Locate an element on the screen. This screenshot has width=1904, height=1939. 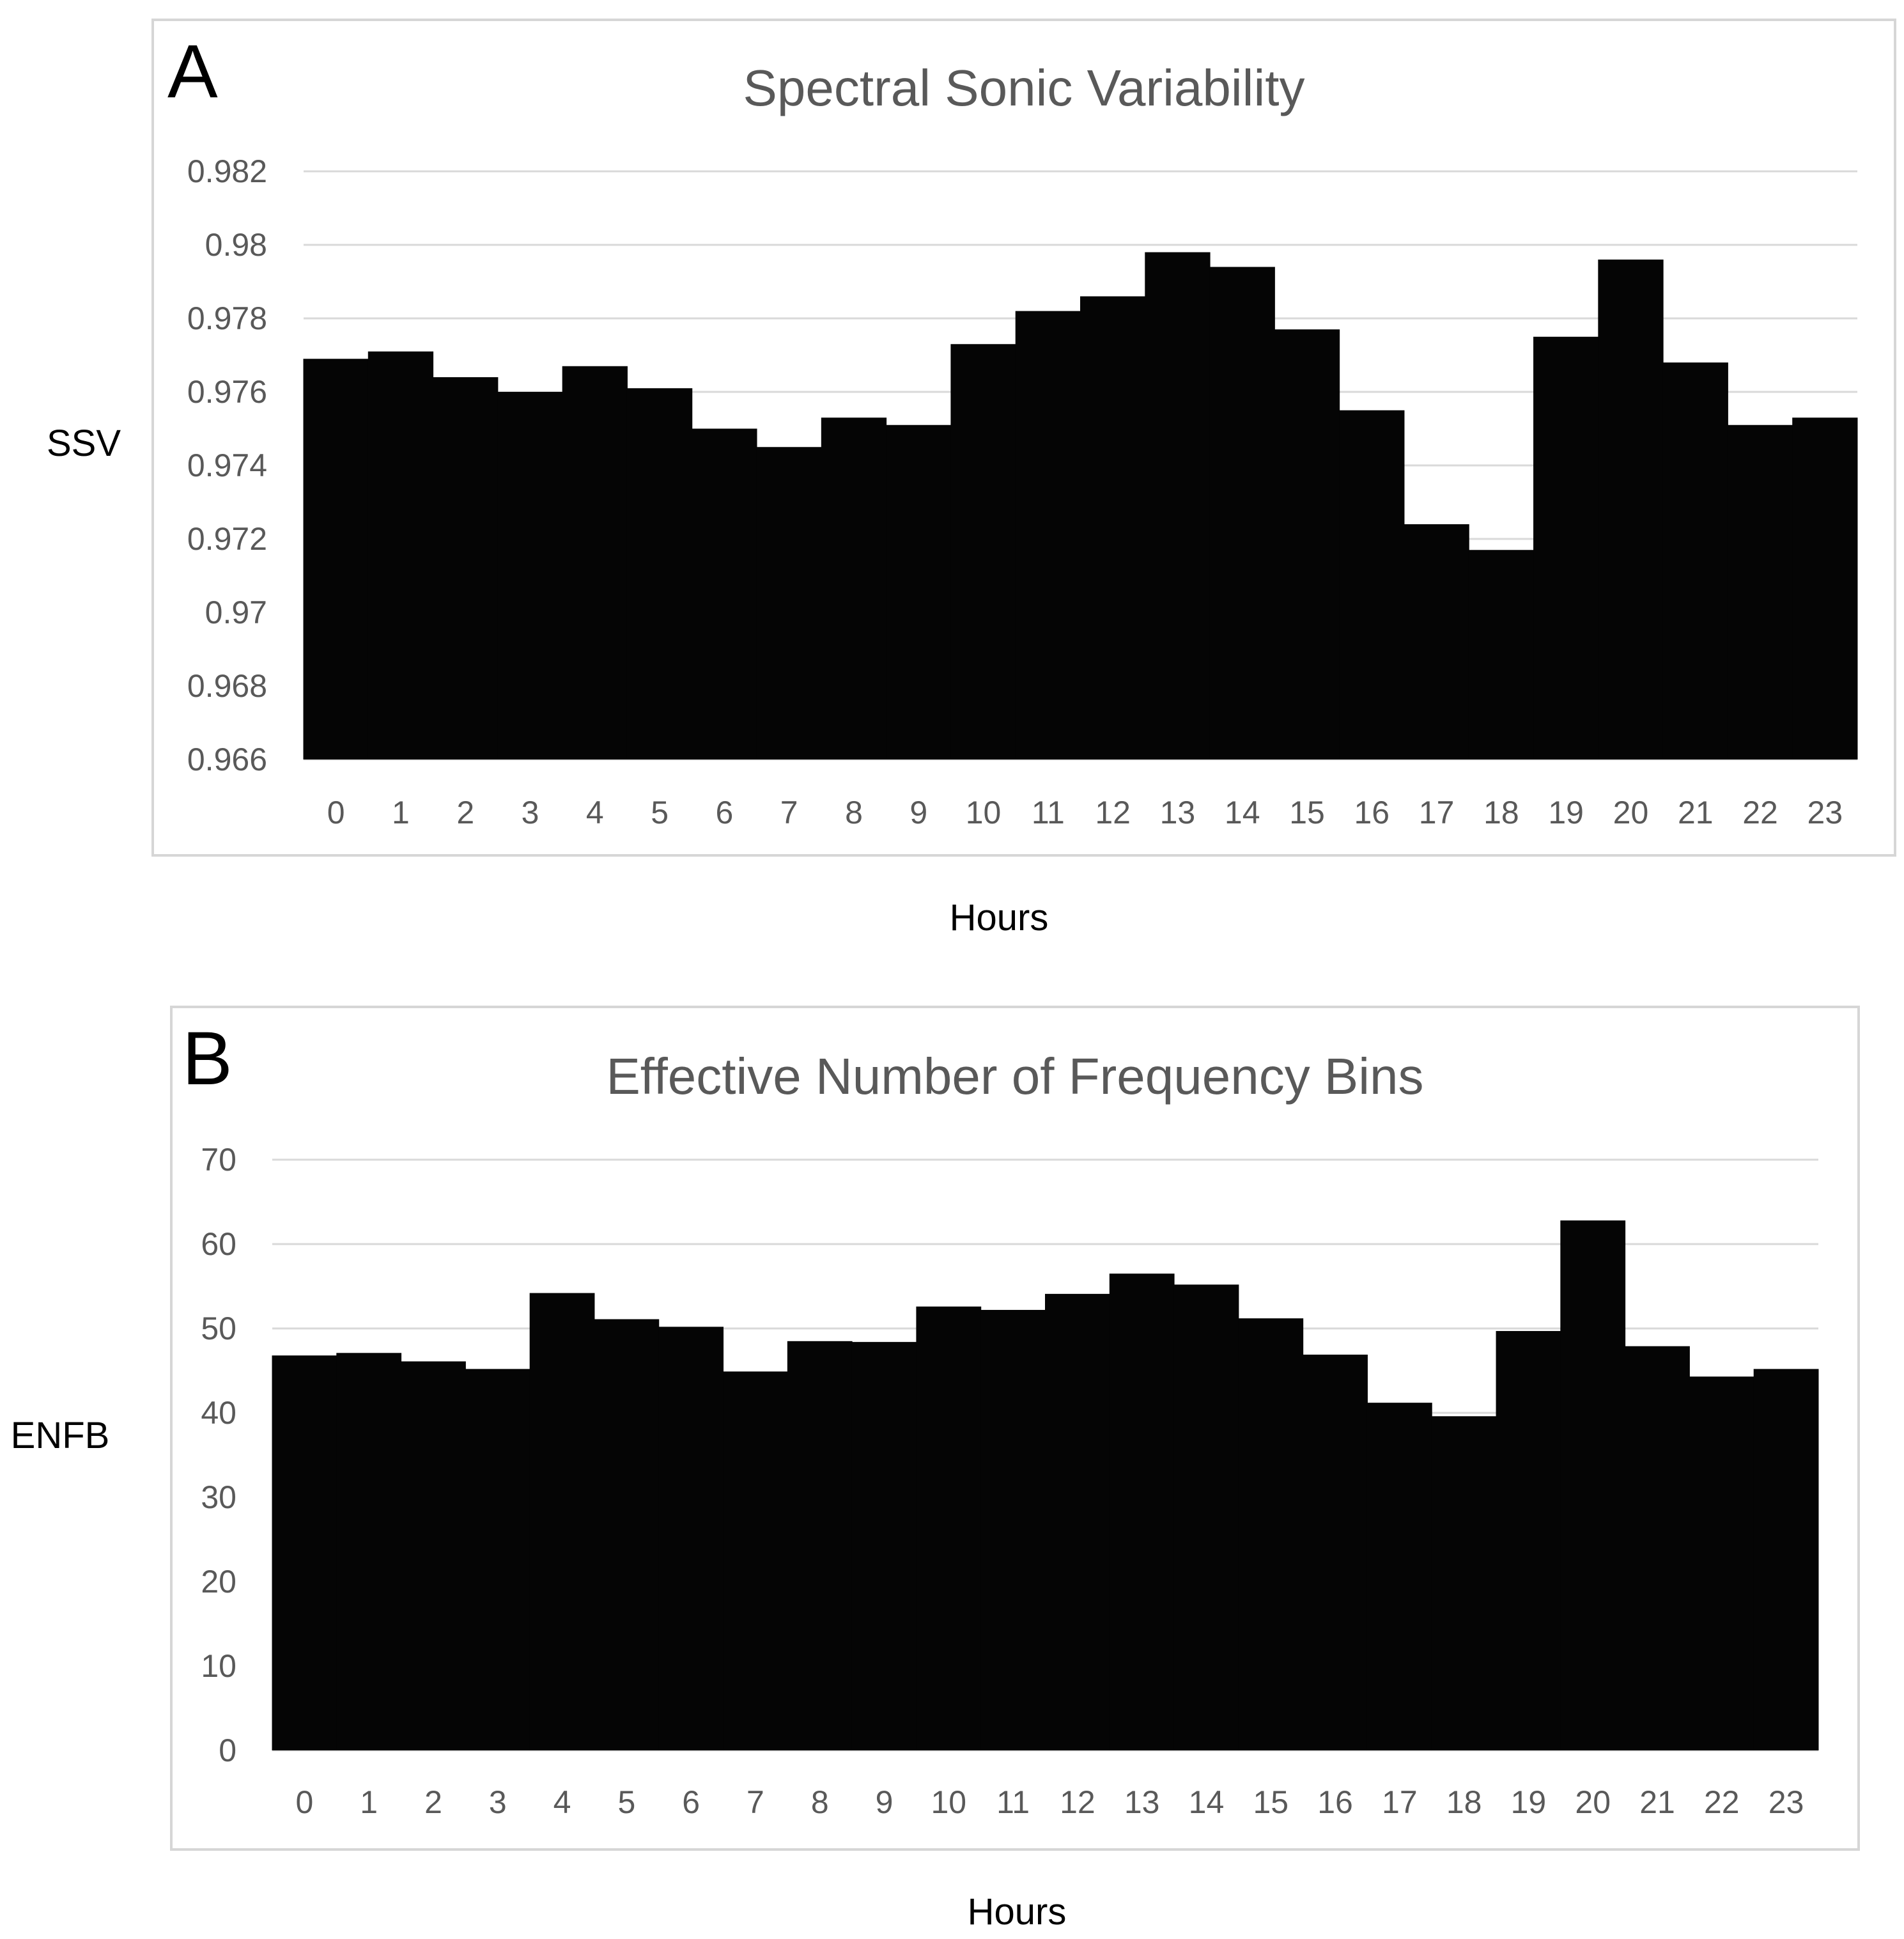
y-tick-label: 0.98 is located at coordinates (236, 245).